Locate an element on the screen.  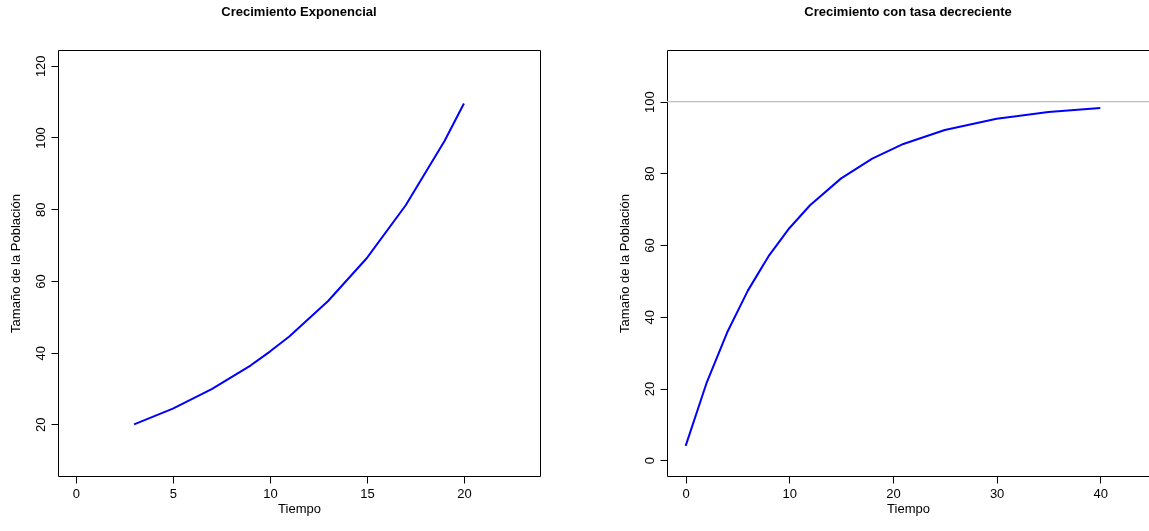
y-tick-label: 0 is located at coordinates (649, 461).